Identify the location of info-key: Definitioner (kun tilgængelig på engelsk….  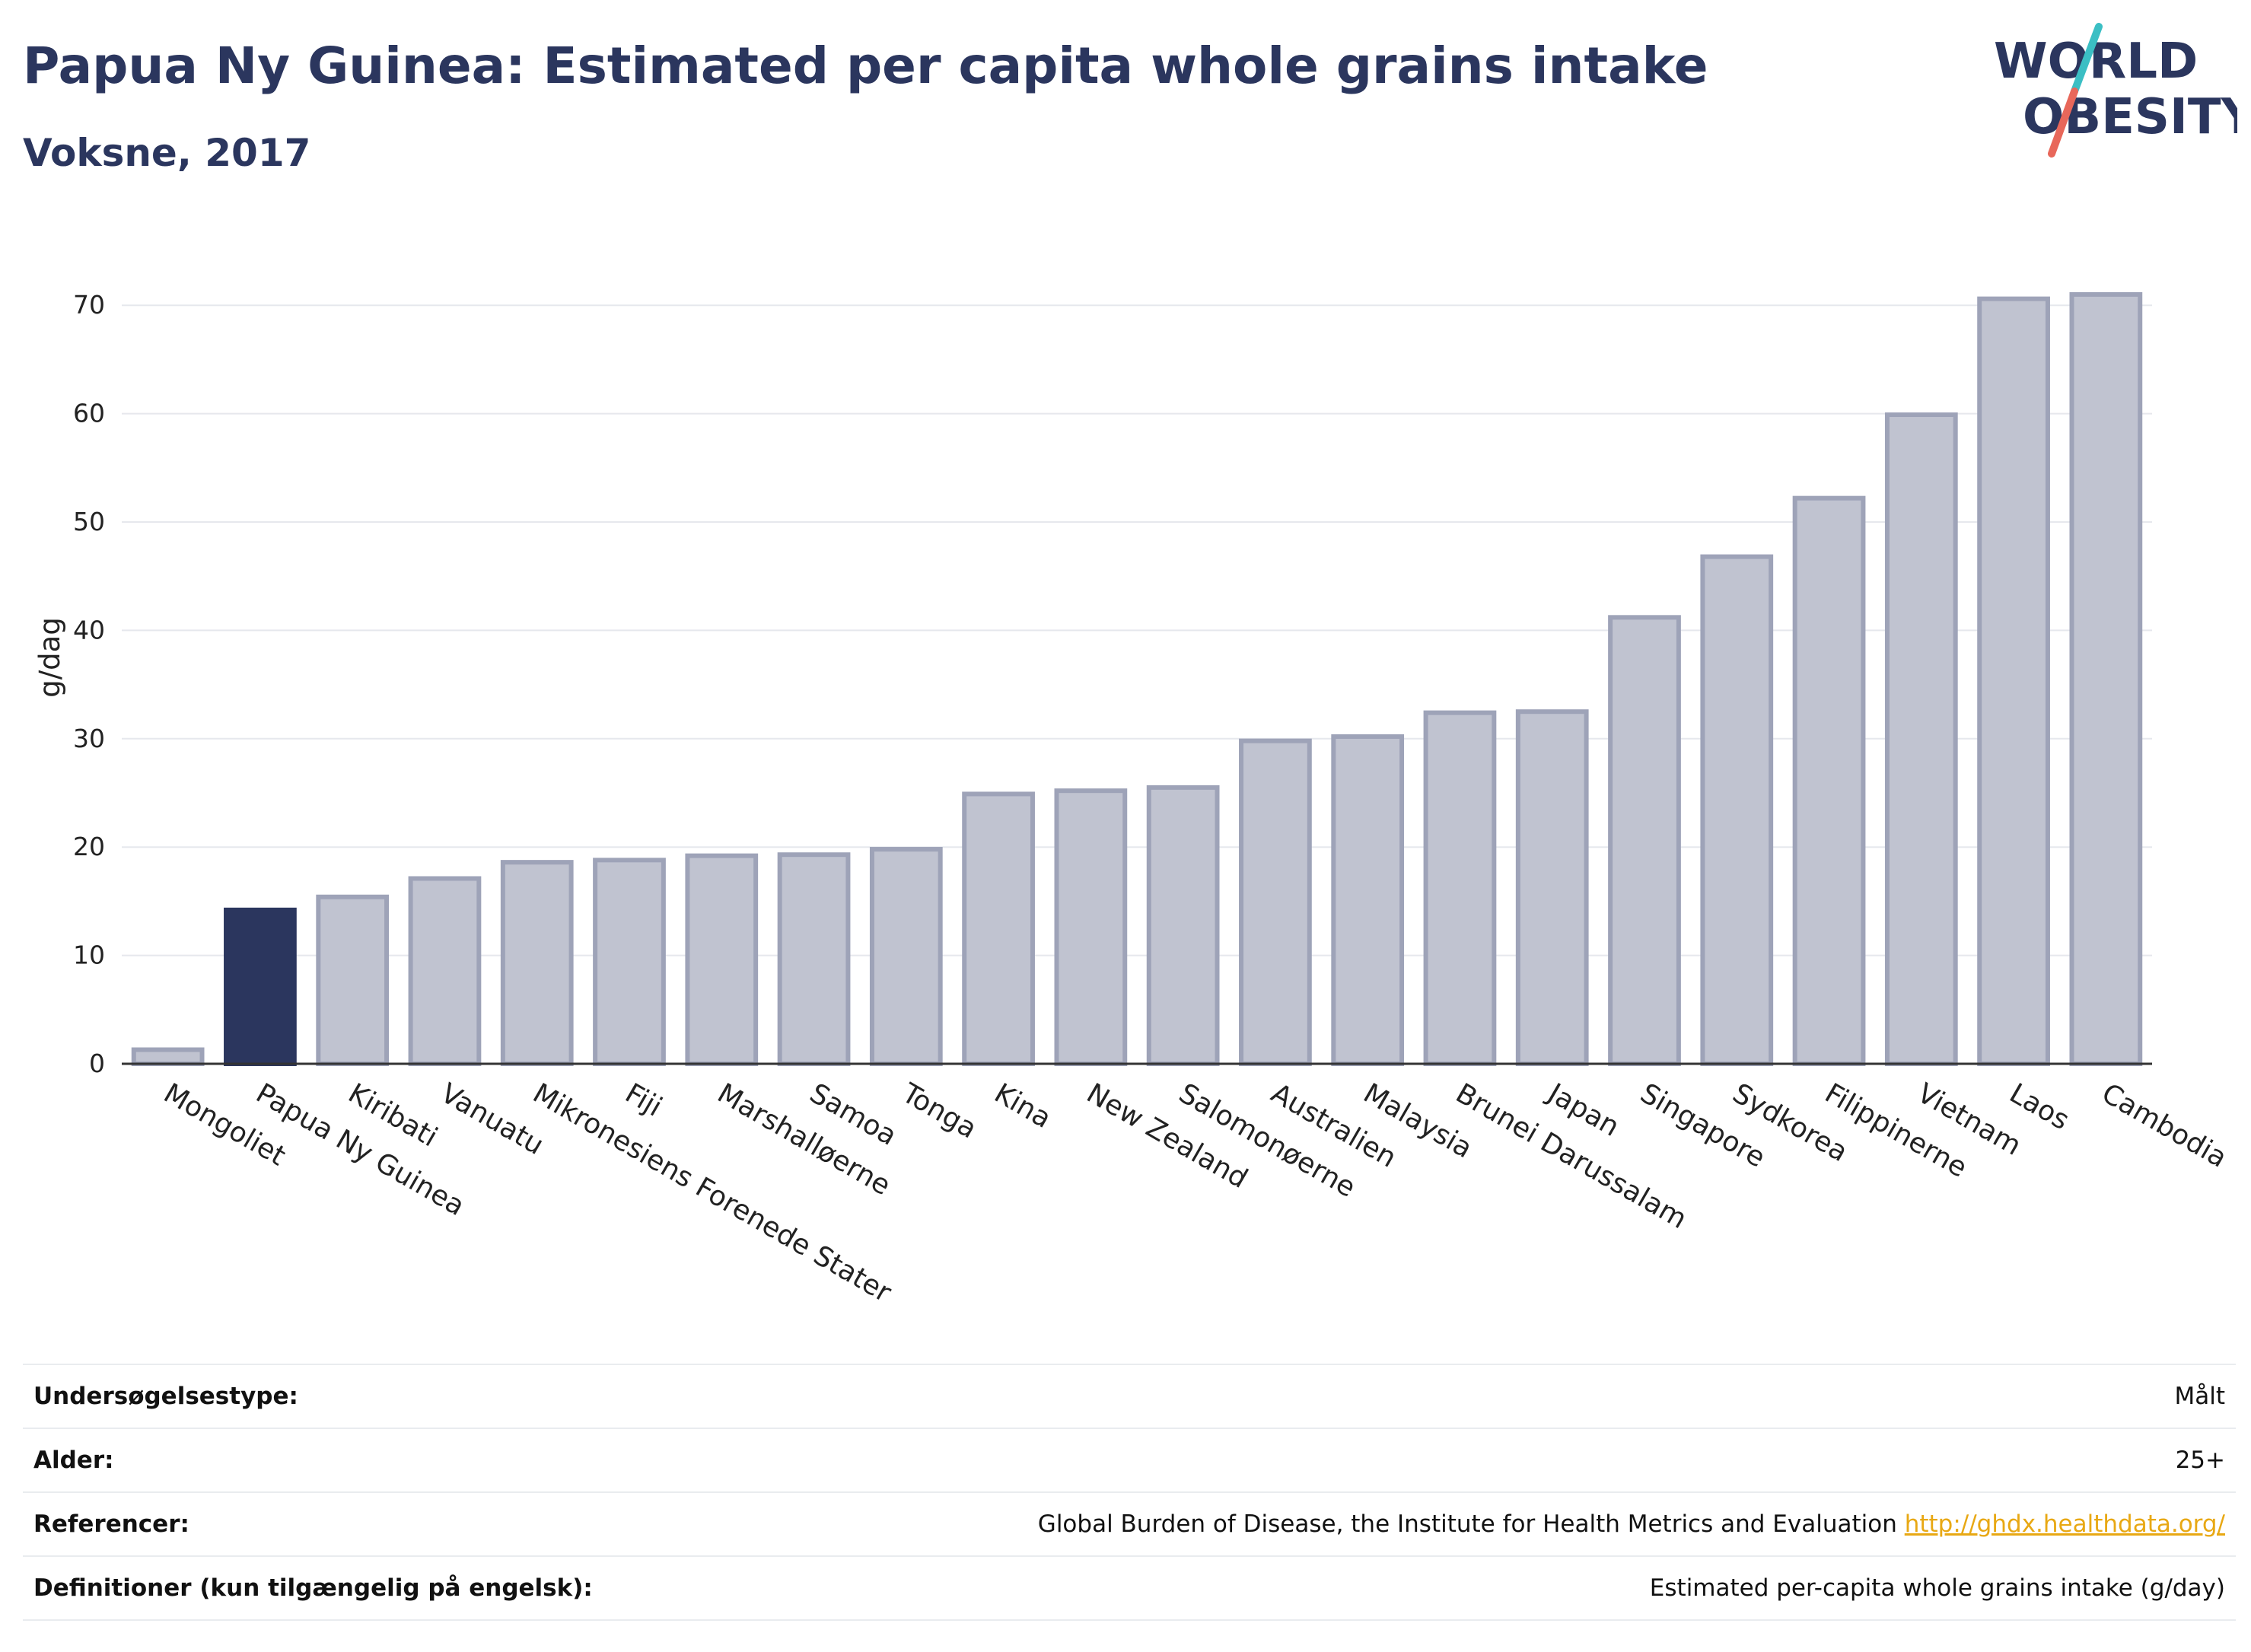
(382, 1588).